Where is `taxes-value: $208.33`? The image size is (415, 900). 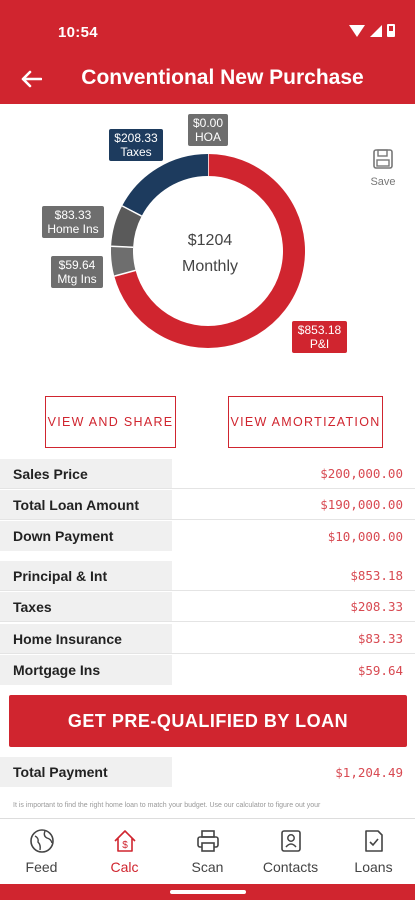
taxes-value: $208.33 is located at coordinates (136, 138).